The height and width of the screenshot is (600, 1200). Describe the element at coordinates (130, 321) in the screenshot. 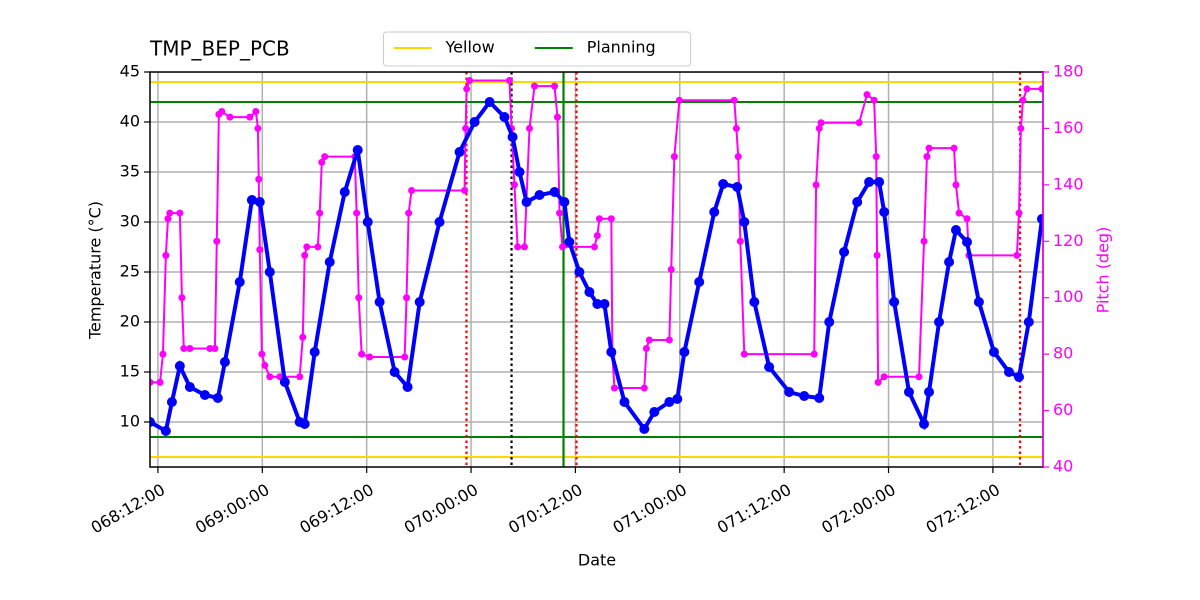

I see `y-tick-label: 20` at that location.